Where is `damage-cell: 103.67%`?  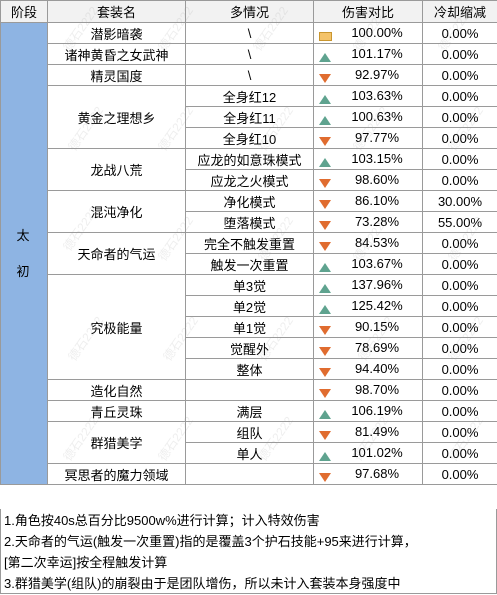
damage-cell: 103.67% is located at coordinates (368, 264).